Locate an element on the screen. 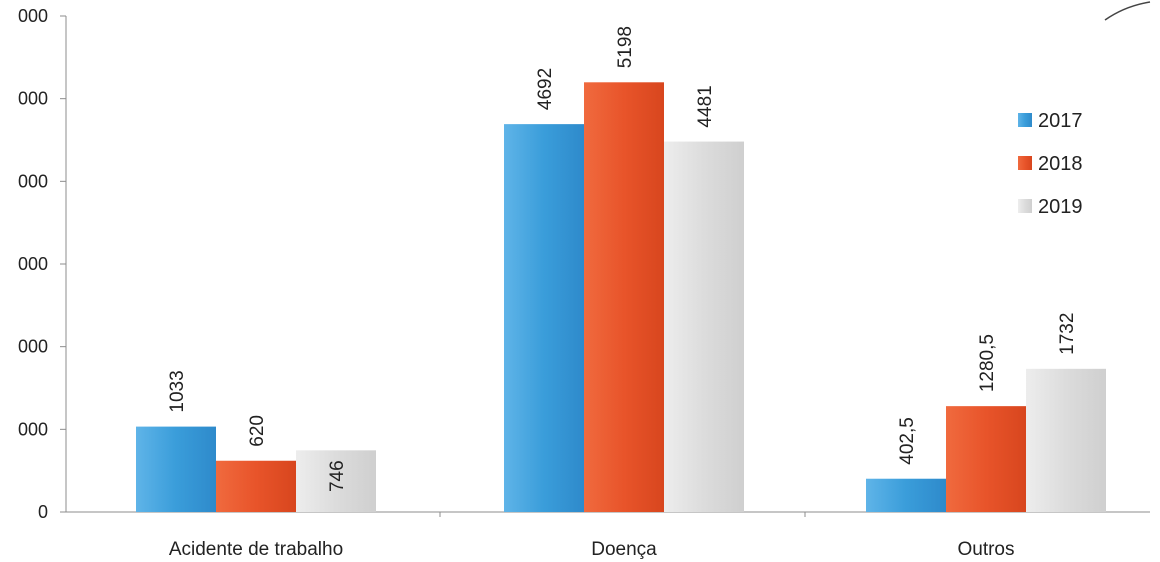 This screenshot has width=1160, height=562. x-tick-label: Doença is located at coordinates (624, 549).